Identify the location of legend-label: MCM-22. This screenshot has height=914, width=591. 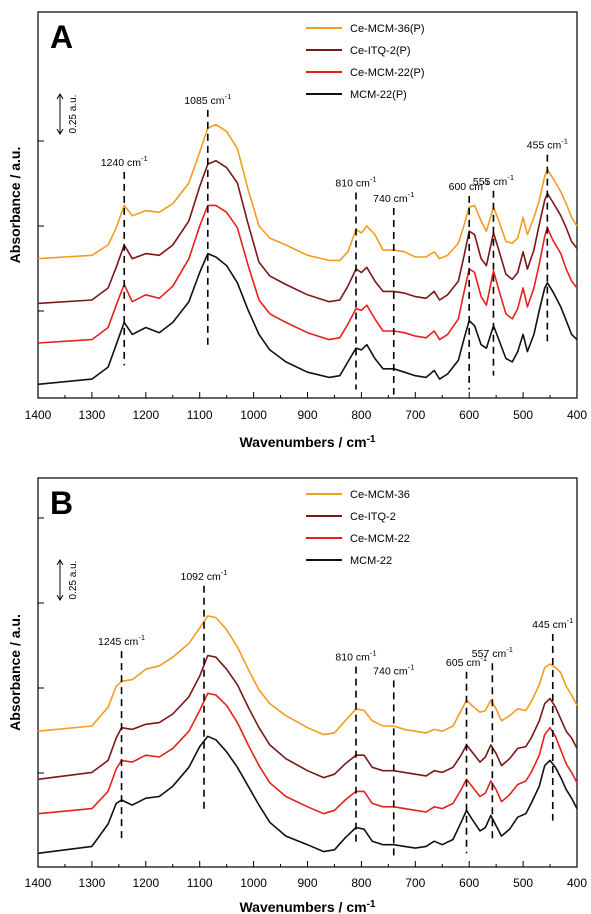
(371, 561).